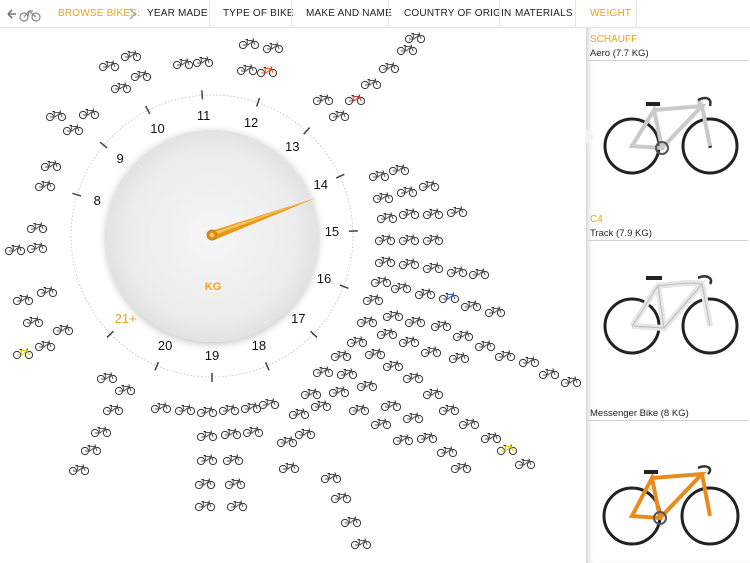 The height and width of the screenshot is (563, 750). Describe the element at coordinates (670, 311) in the screenshot. I see `track-bike-icon` at that location.